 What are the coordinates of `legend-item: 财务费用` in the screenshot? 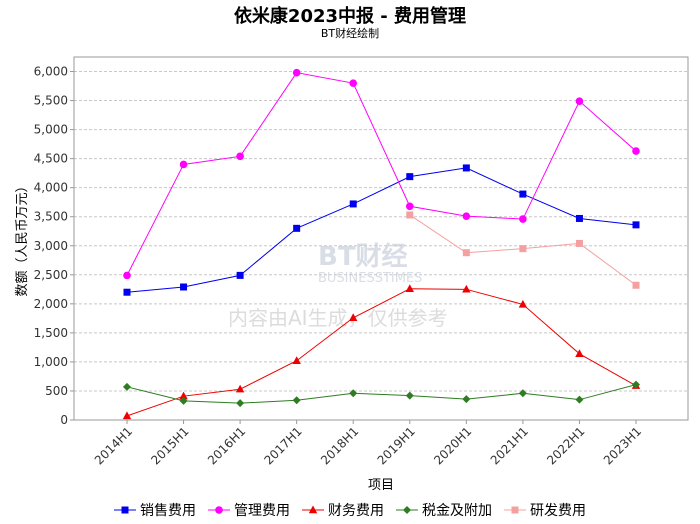 It's located at (343, 510).